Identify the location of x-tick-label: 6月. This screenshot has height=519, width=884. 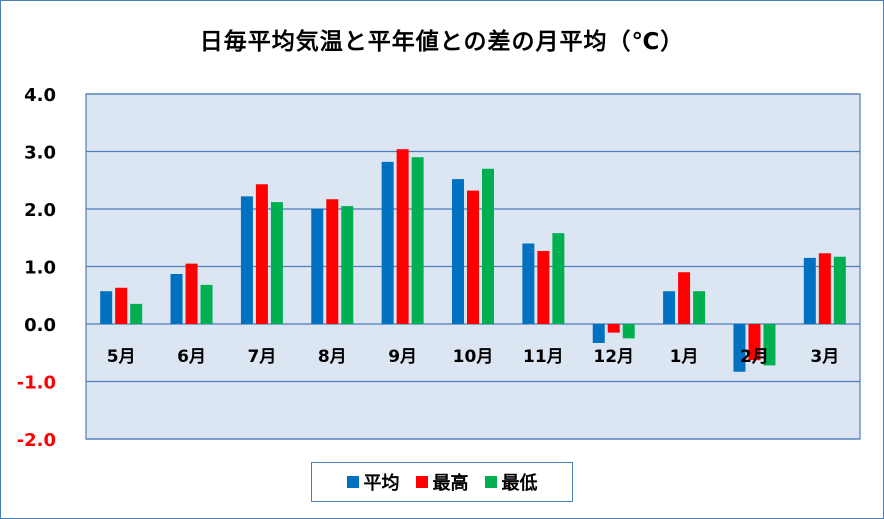
(191, 357).